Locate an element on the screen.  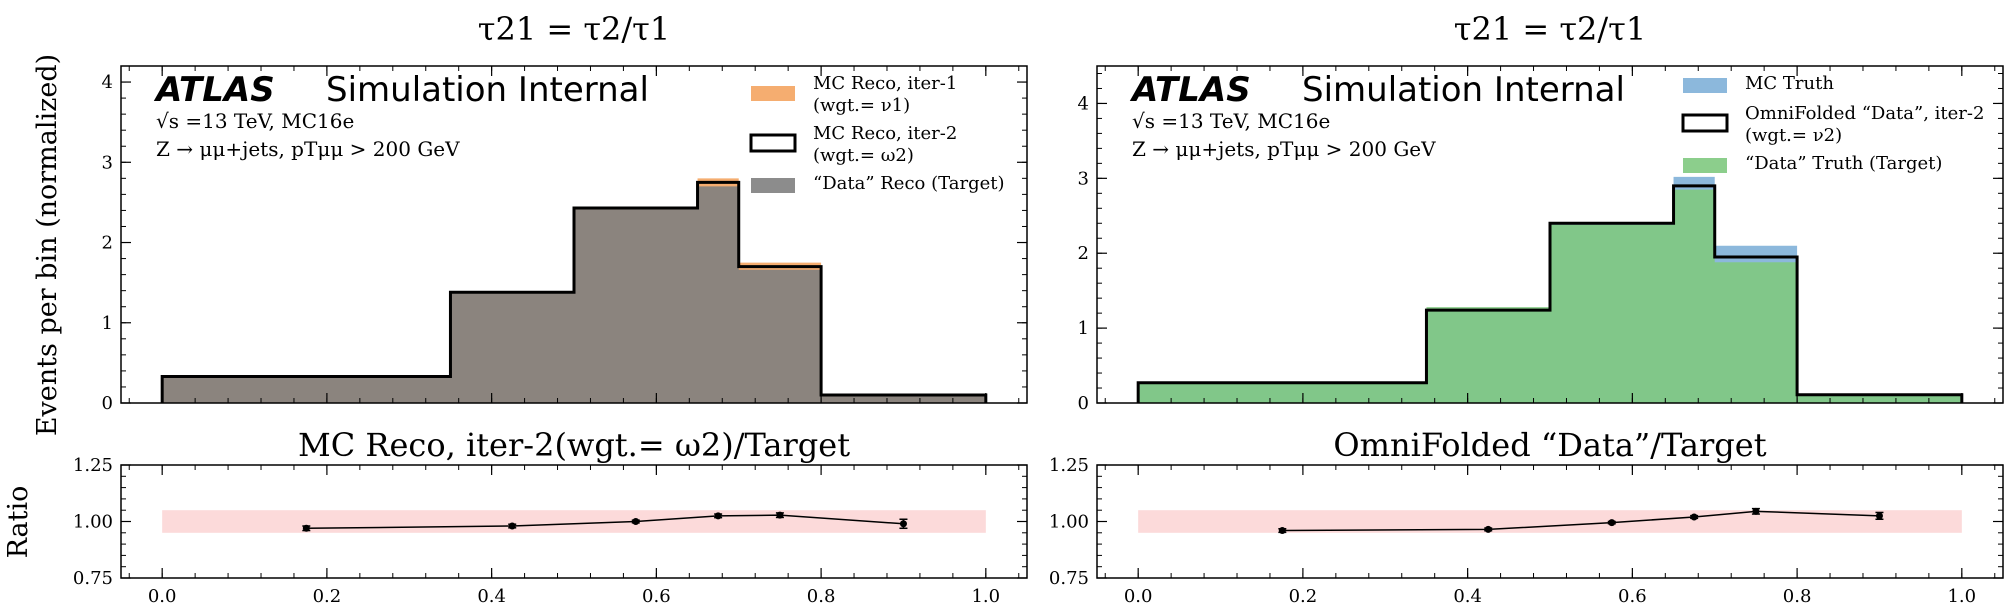
panel-title: MC Reco, iter-2(wgt.= ω2)/Target is located at coordinates (574, 445).